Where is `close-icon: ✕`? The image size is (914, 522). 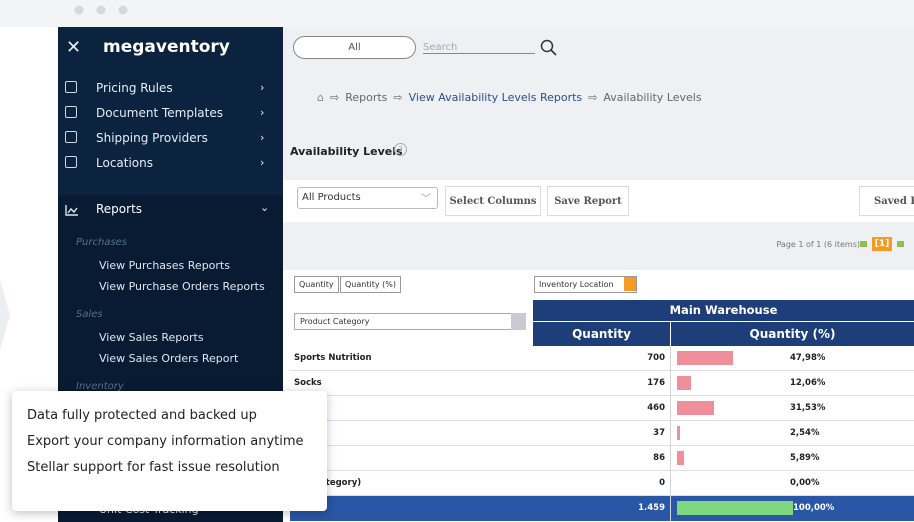
close-icon: ✕ is located at coordinates (74, 47).